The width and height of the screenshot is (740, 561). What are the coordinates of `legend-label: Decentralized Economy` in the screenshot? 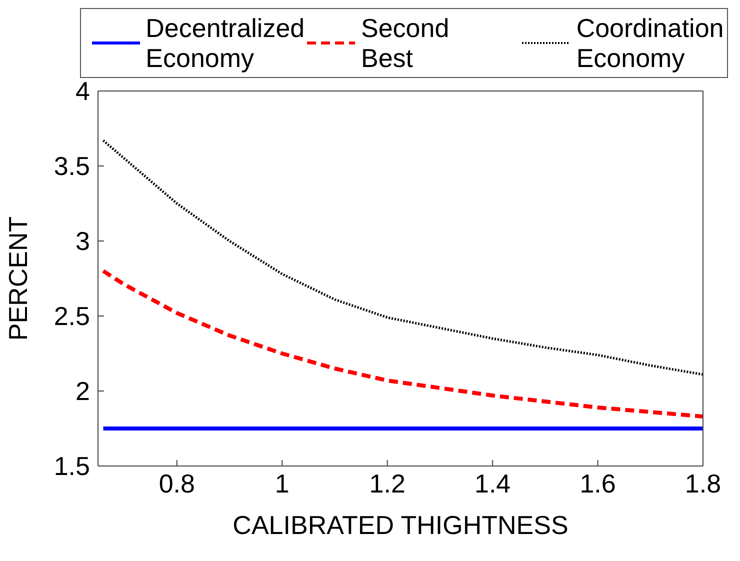 It's located at (225, 43).